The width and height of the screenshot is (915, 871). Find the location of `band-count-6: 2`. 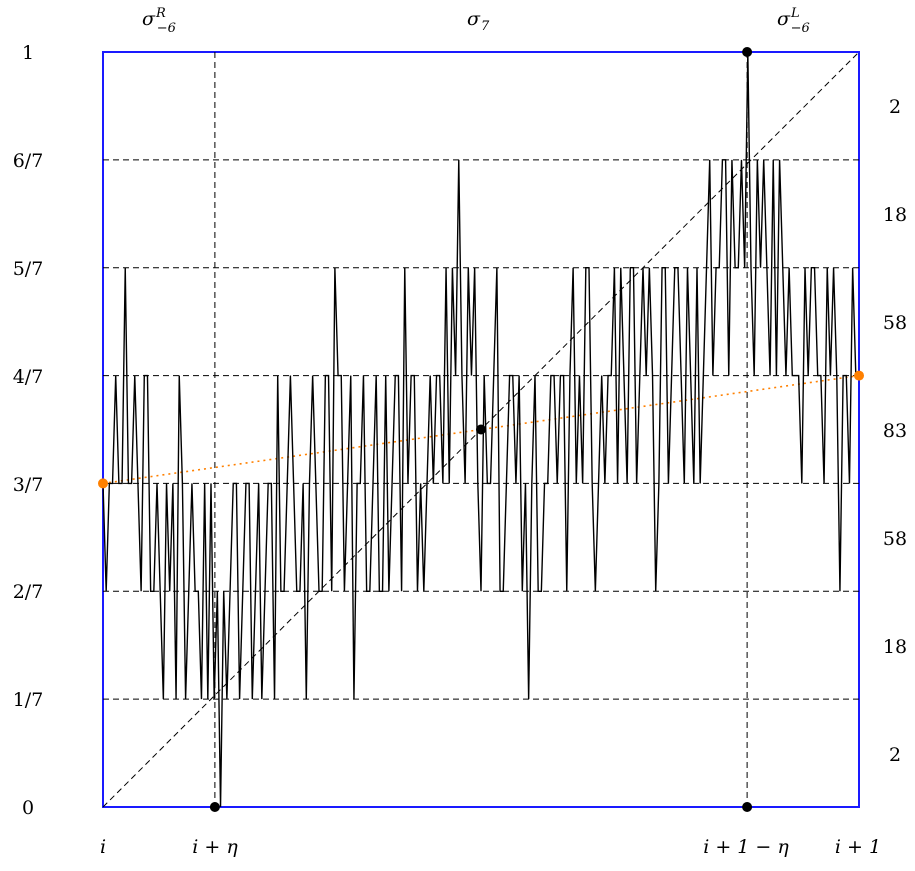

band-count-6: 2 is located at coordinates (895, 107).